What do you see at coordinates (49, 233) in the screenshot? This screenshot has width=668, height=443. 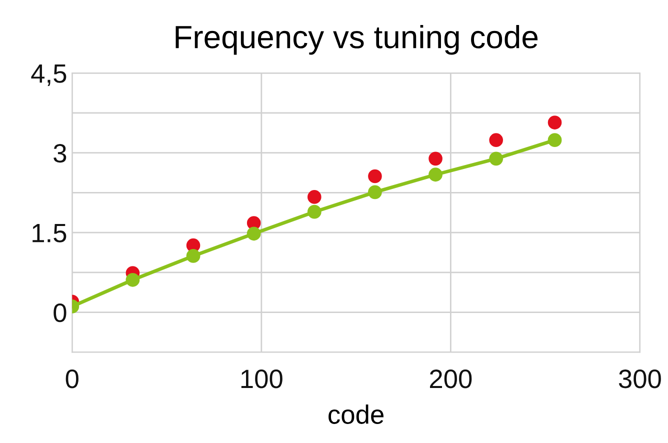 I see `y-tick-label: 1.5` at bounding box center [49, 233].